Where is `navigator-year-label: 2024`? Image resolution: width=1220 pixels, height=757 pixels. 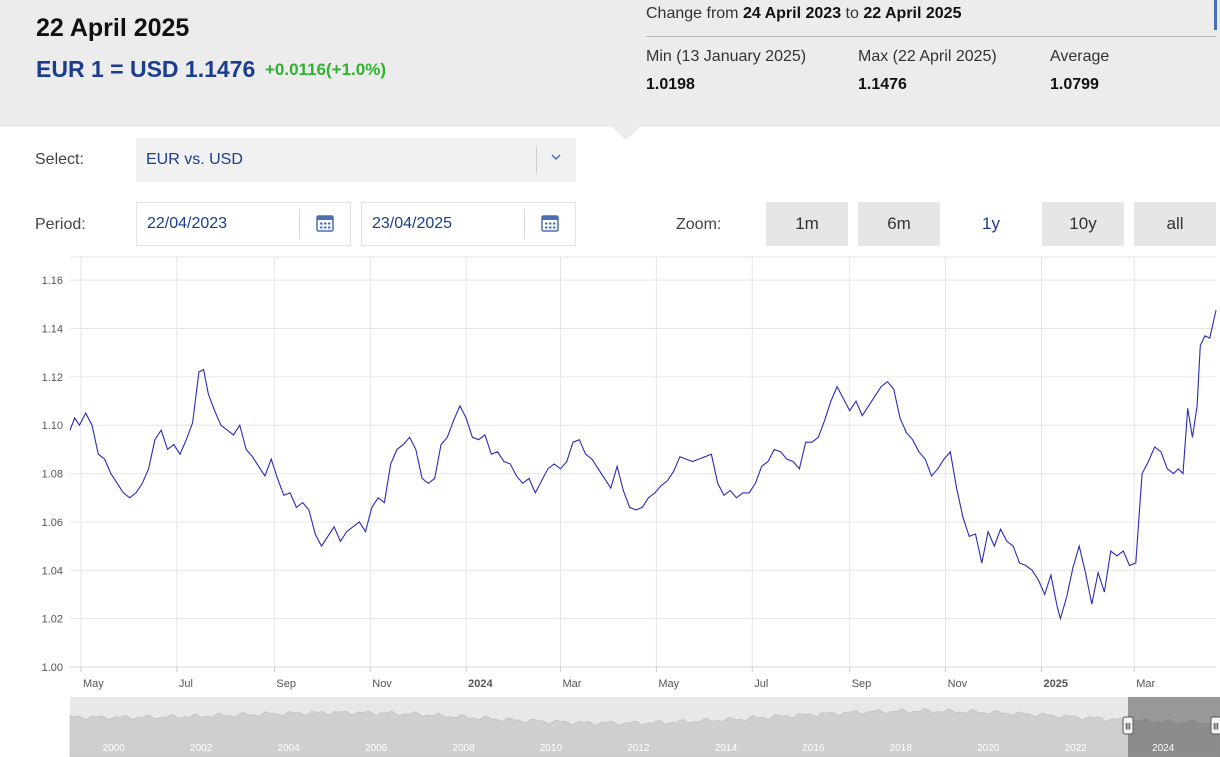
navigator-year-label: 2024 is located at coordinates (1163, 748).